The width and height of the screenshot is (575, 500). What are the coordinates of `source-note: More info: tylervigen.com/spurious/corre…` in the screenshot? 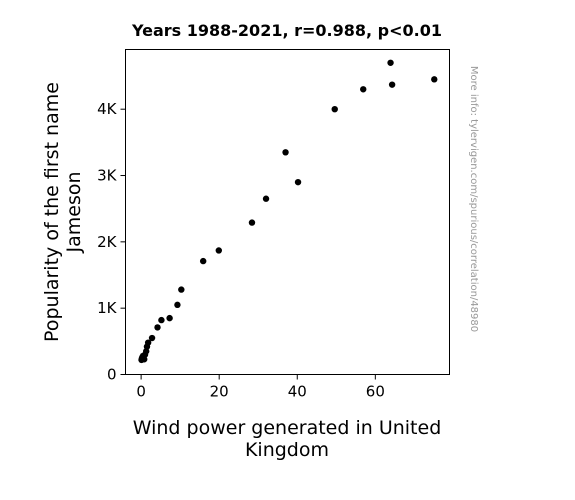 It's located at (473, 199).